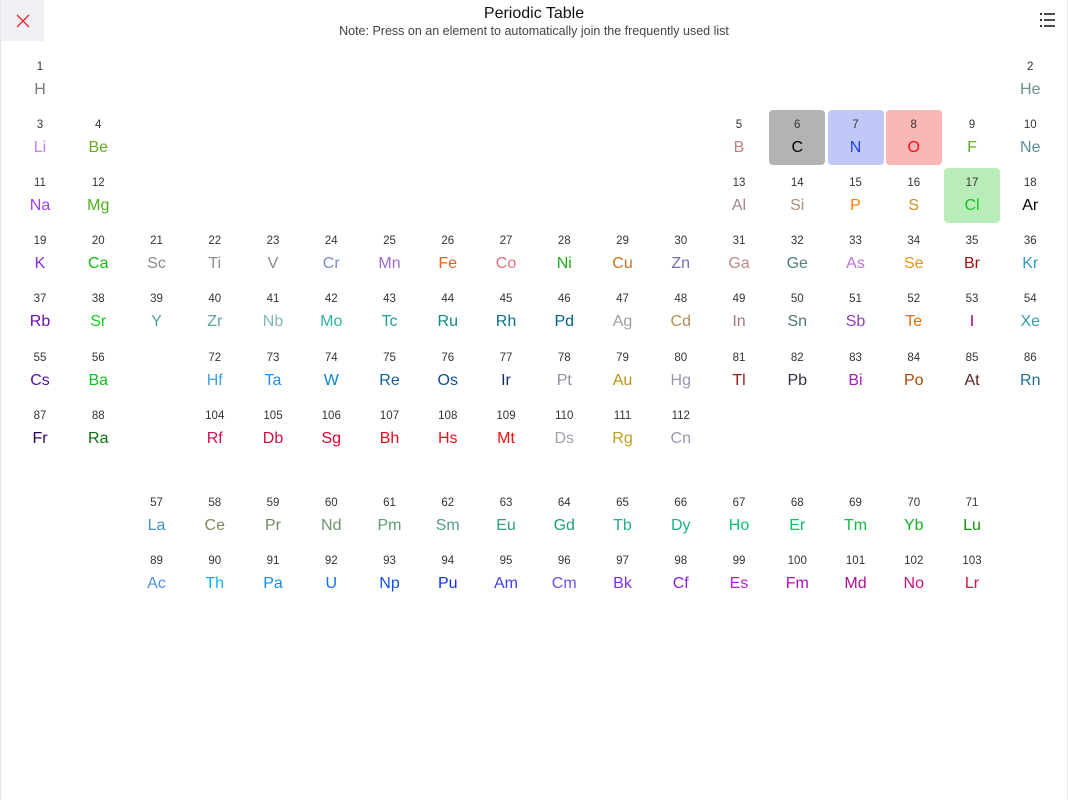 Image resolution: width=1068 pixels, height=800 pixels. I want to click on element-ge: 32 Ge, so click(797, 253).